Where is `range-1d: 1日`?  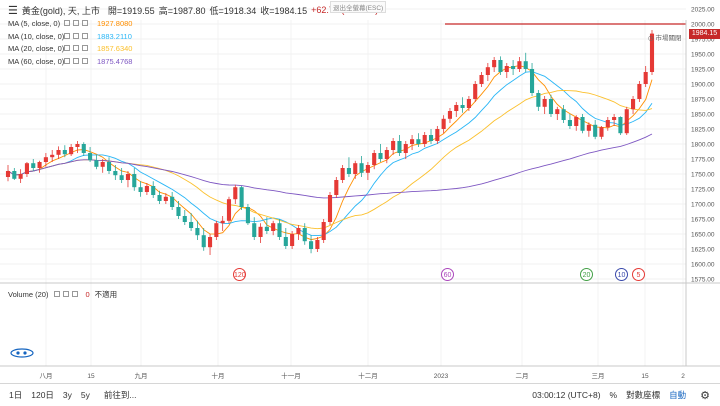
range-1d: 1日 is located at coordinates (16, 395).